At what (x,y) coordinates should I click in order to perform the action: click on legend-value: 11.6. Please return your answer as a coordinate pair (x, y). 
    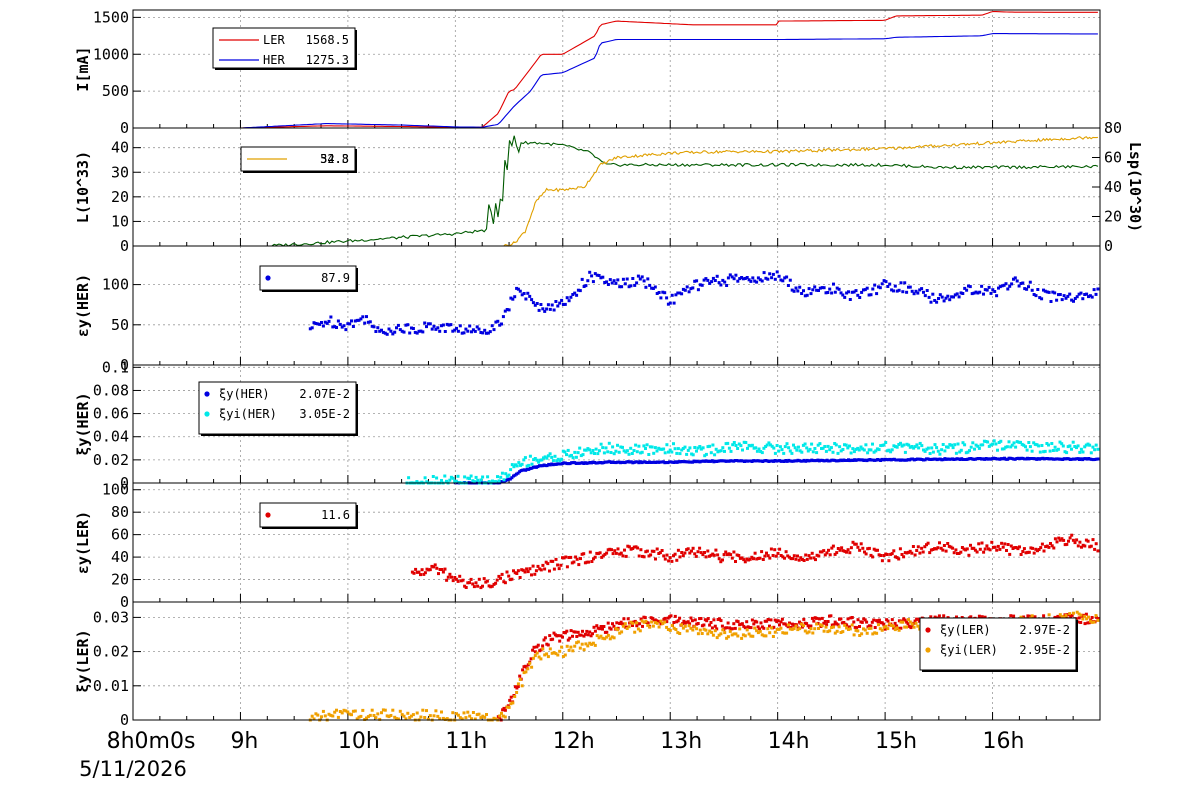
    Looking at the image, I should click on (335, 515).